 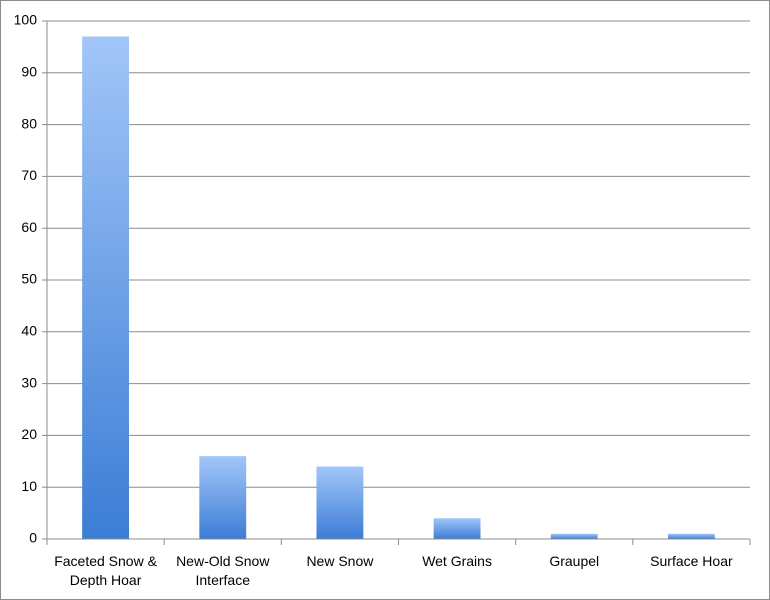 I want to click on y-tick-label: 10, so click(x=29, y=486).